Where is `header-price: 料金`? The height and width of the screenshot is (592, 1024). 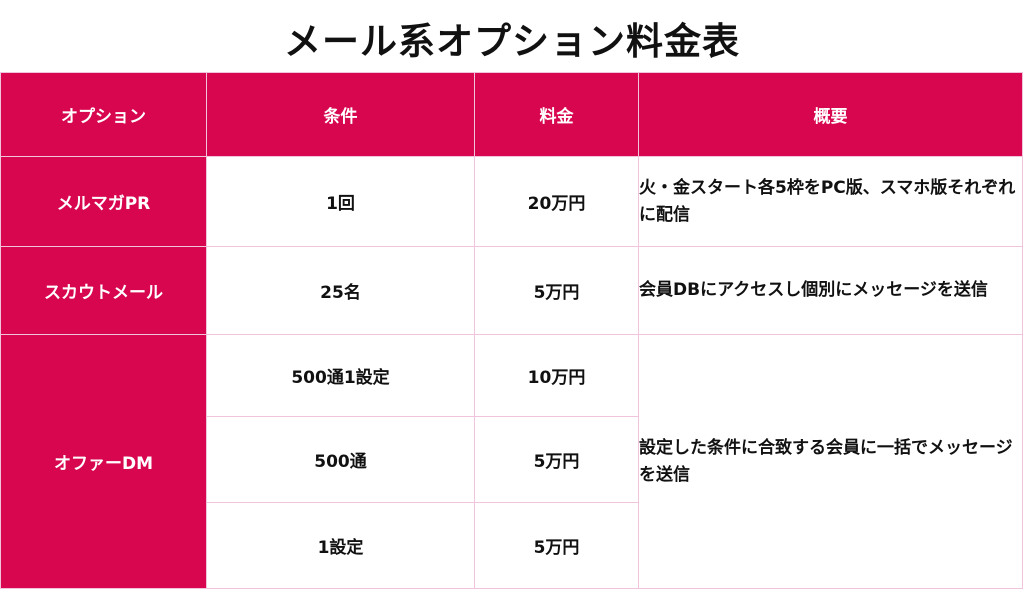
header-price: 料金 is located at coordinates (556, 114).